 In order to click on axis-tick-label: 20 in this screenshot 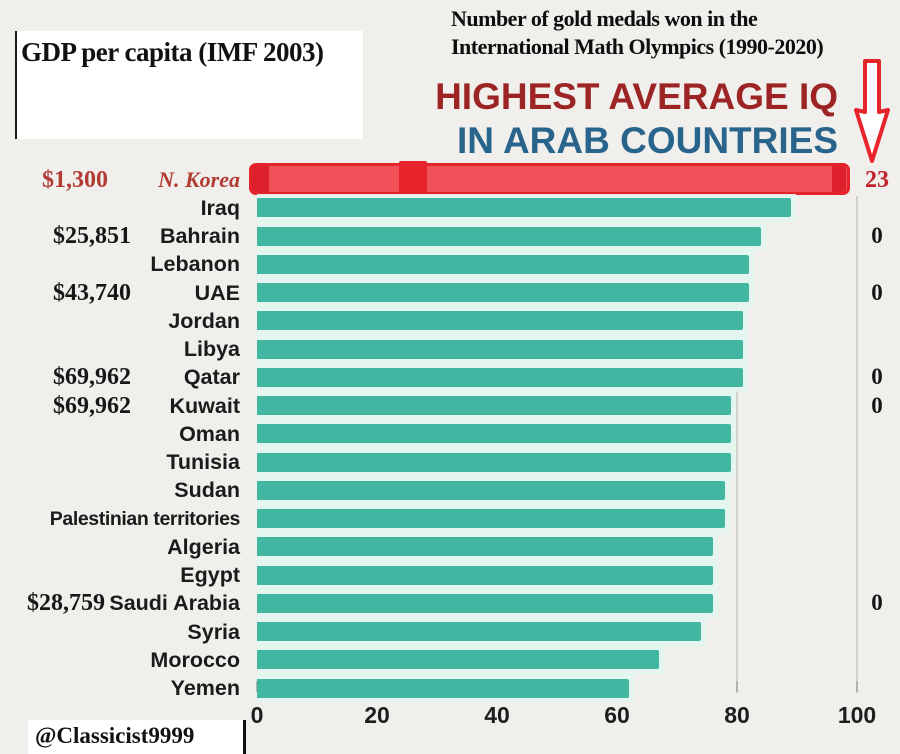, I will do `click(377, 715)`.